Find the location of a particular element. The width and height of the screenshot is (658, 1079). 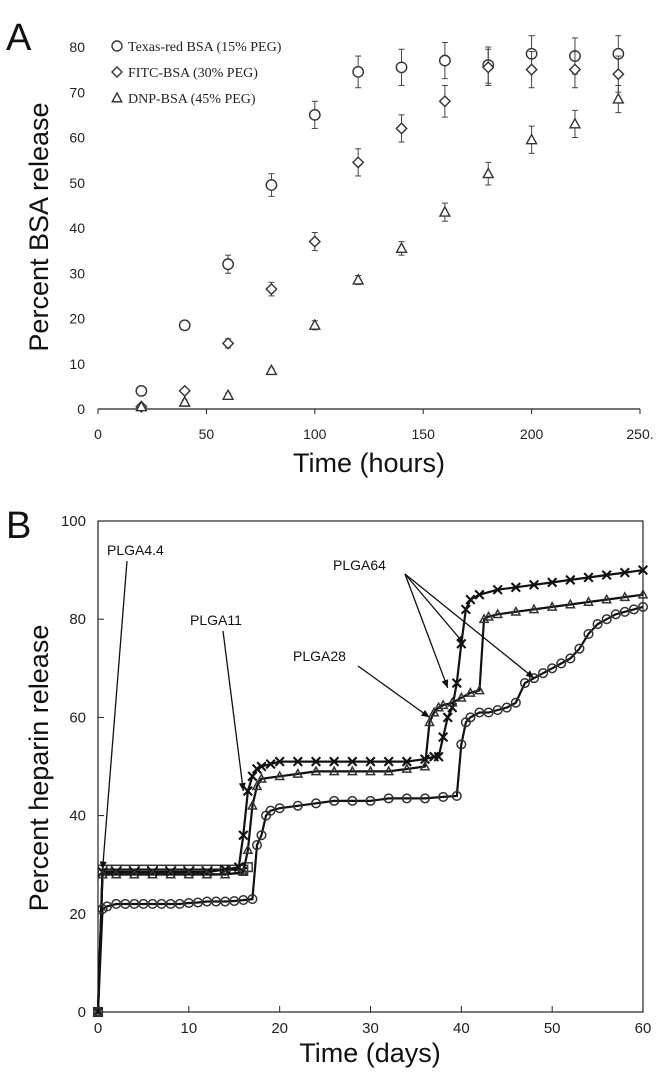

panel-a-legend-item: DNP-BSA (45% PEG) is located at coordinates (183, 99).